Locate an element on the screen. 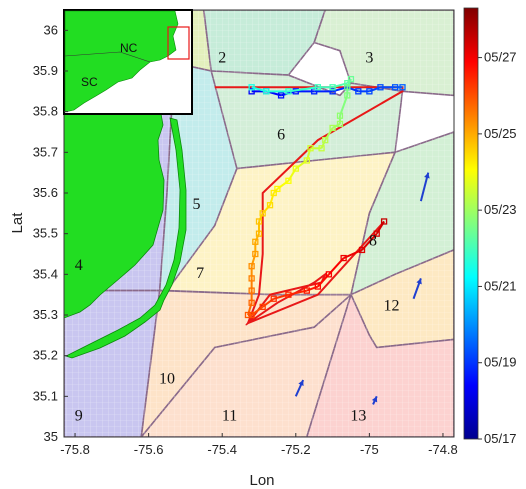 The image size is (526, 489). colorbar-tick-label: 05/27 is located at coordinates (500, 57).